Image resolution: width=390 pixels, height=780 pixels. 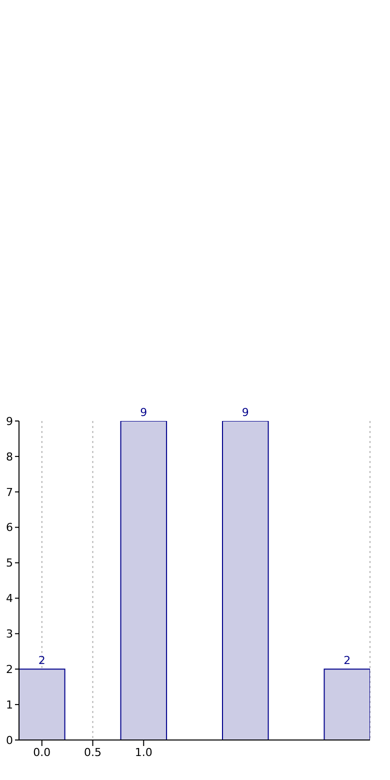 I want to click on x-tick-label: 0.0, so click(x=42, y=752).